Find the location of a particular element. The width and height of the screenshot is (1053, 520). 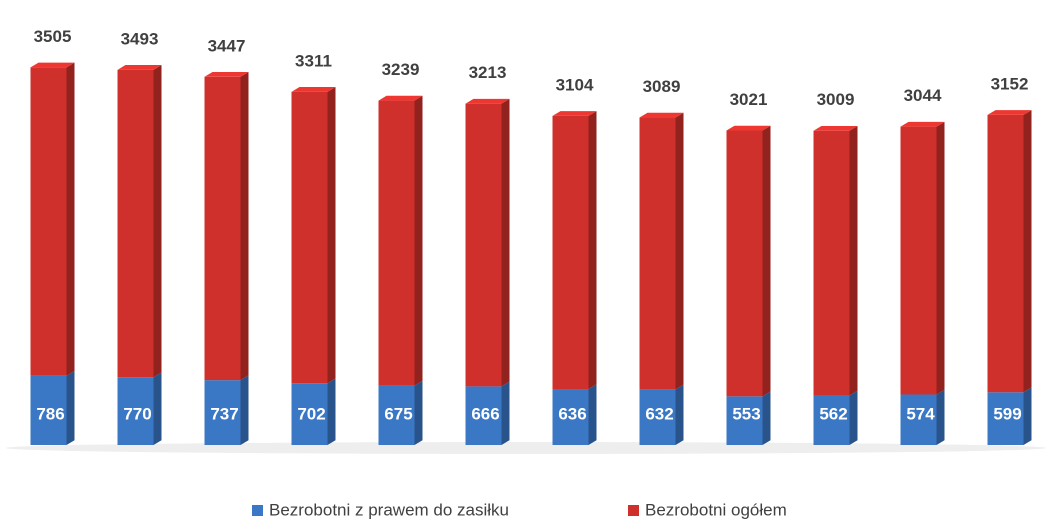

value-label: 666 is located at coordinates (485, 413).